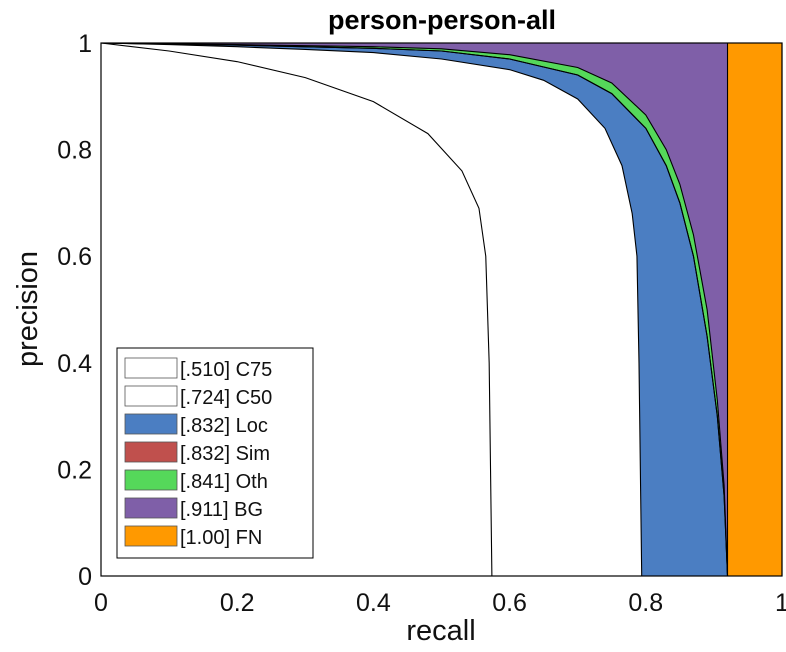 This screenshot has height=652, width=786. What do you see at coordinates (85, 577) in the screenshot?
I see `y-tick-label: 0` at bounding box center [85, 577].